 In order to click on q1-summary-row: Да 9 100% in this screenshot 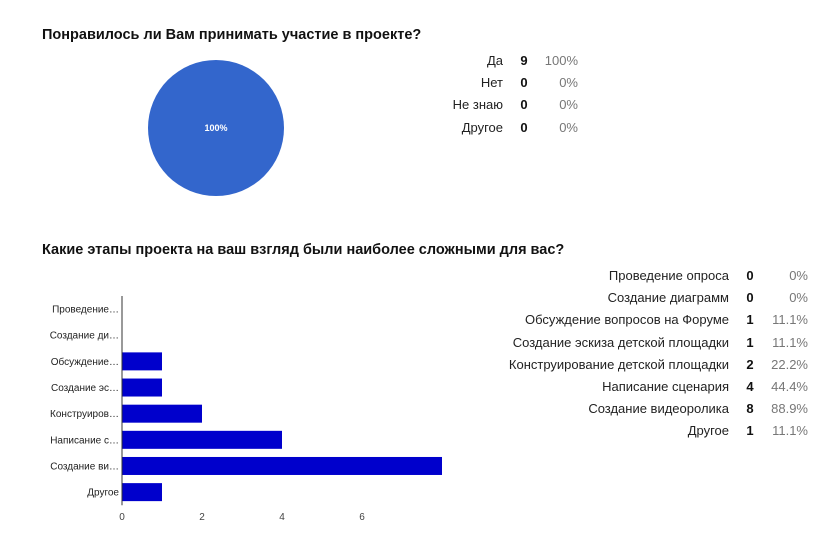, I will do `click(515, 61)`.